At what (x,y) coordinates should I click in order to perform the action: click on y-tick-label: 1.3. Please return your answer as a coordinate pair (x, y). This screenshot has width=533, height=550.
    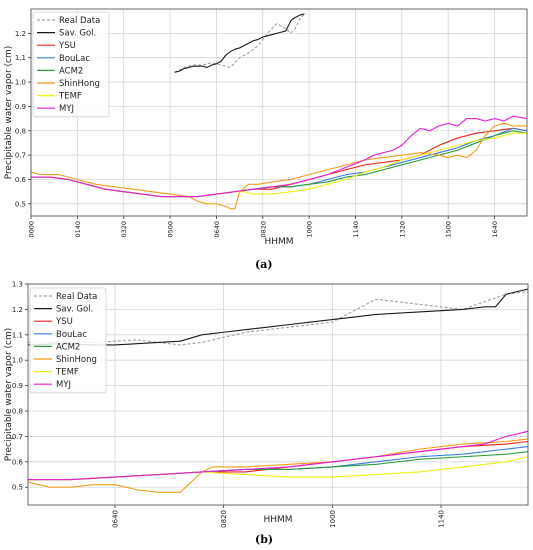
    Looking at the image, I should click on (17, 285).